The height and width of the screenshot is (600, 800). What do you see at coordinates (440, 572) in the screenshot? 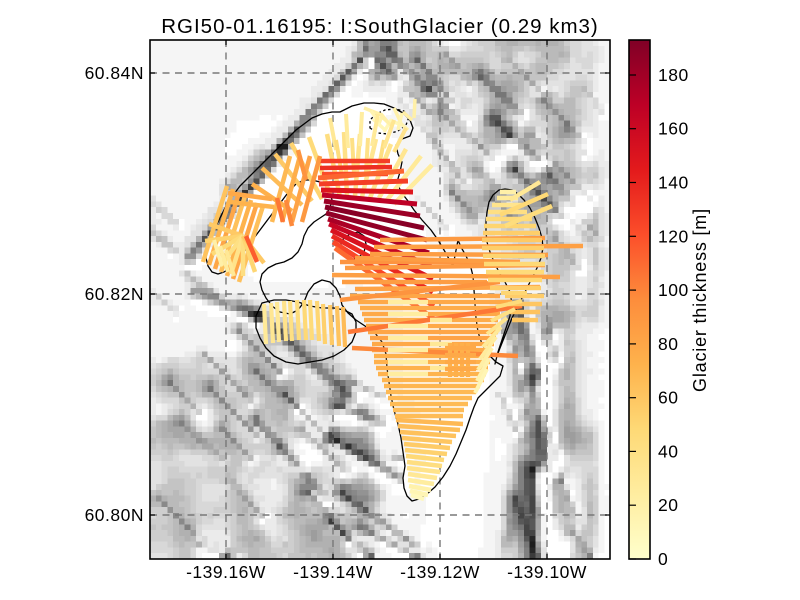
I see `svg-text: -139.12W` at bounding box center [440, 572].